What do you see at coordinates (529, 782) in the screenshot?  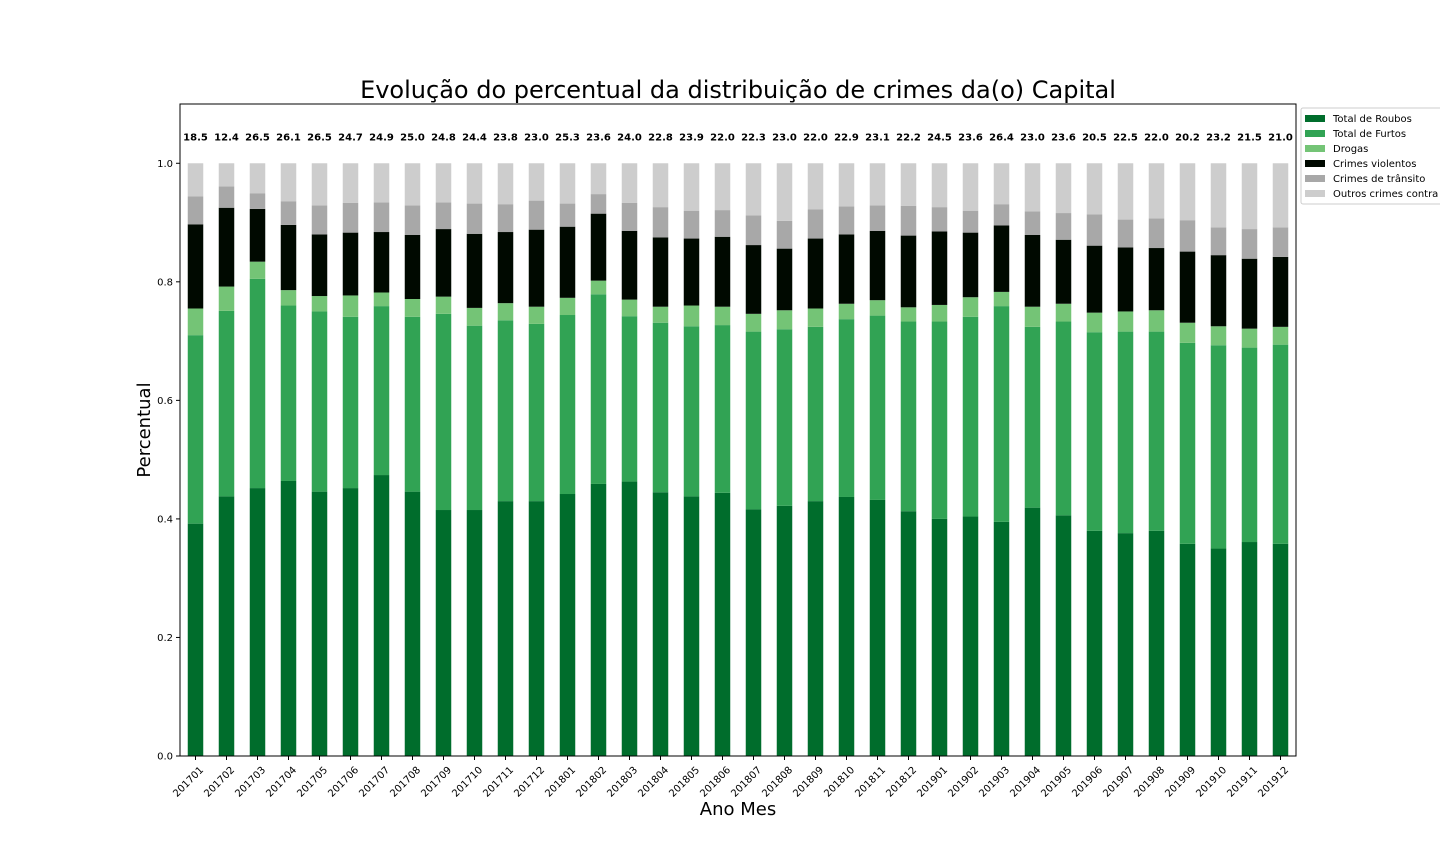 I see `x-tick-label-201712: 201712` at bounding box center [529, 782].